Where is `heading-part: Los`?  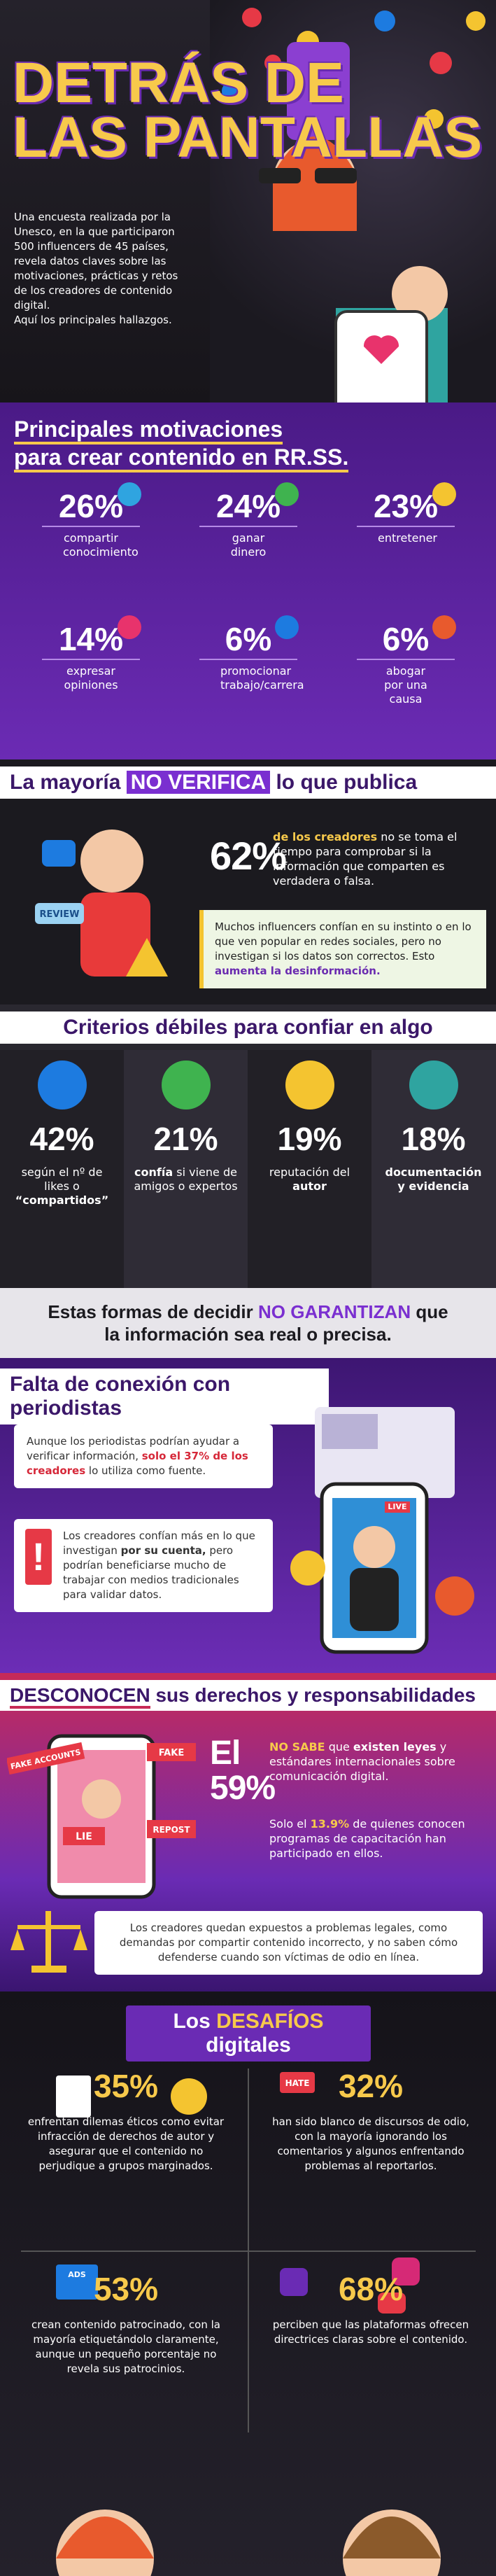 heading-part: Los is located at coordinates (192, 2021).